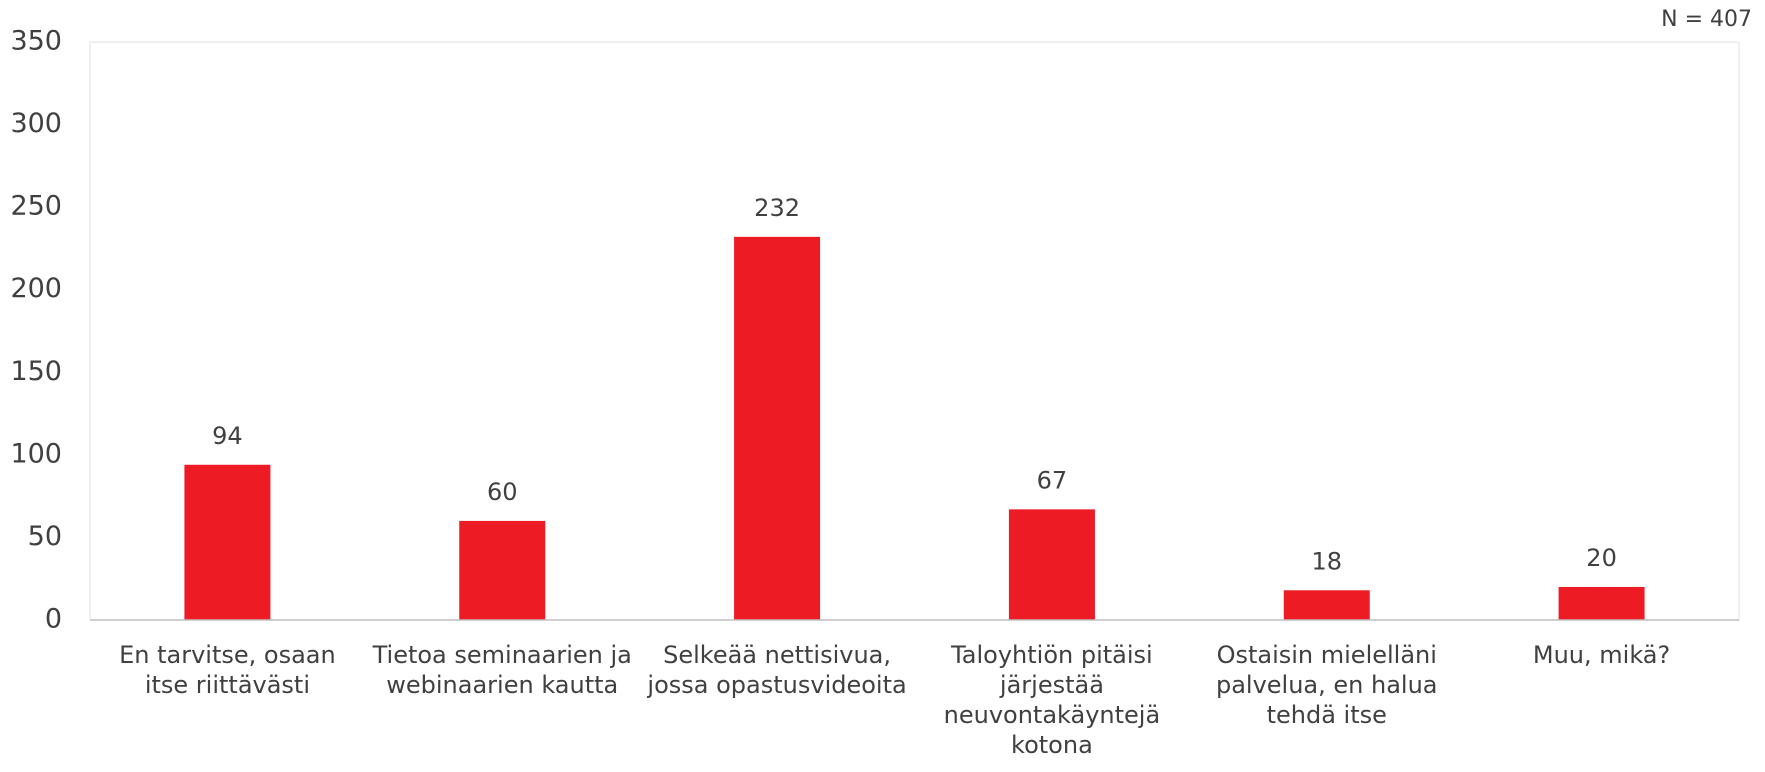 Image resolution: width=1765 pixels, height=772 pixels. Describe the element at coordinates (1601, 558) in the screenshot. I see `value-label: 20` at that location.